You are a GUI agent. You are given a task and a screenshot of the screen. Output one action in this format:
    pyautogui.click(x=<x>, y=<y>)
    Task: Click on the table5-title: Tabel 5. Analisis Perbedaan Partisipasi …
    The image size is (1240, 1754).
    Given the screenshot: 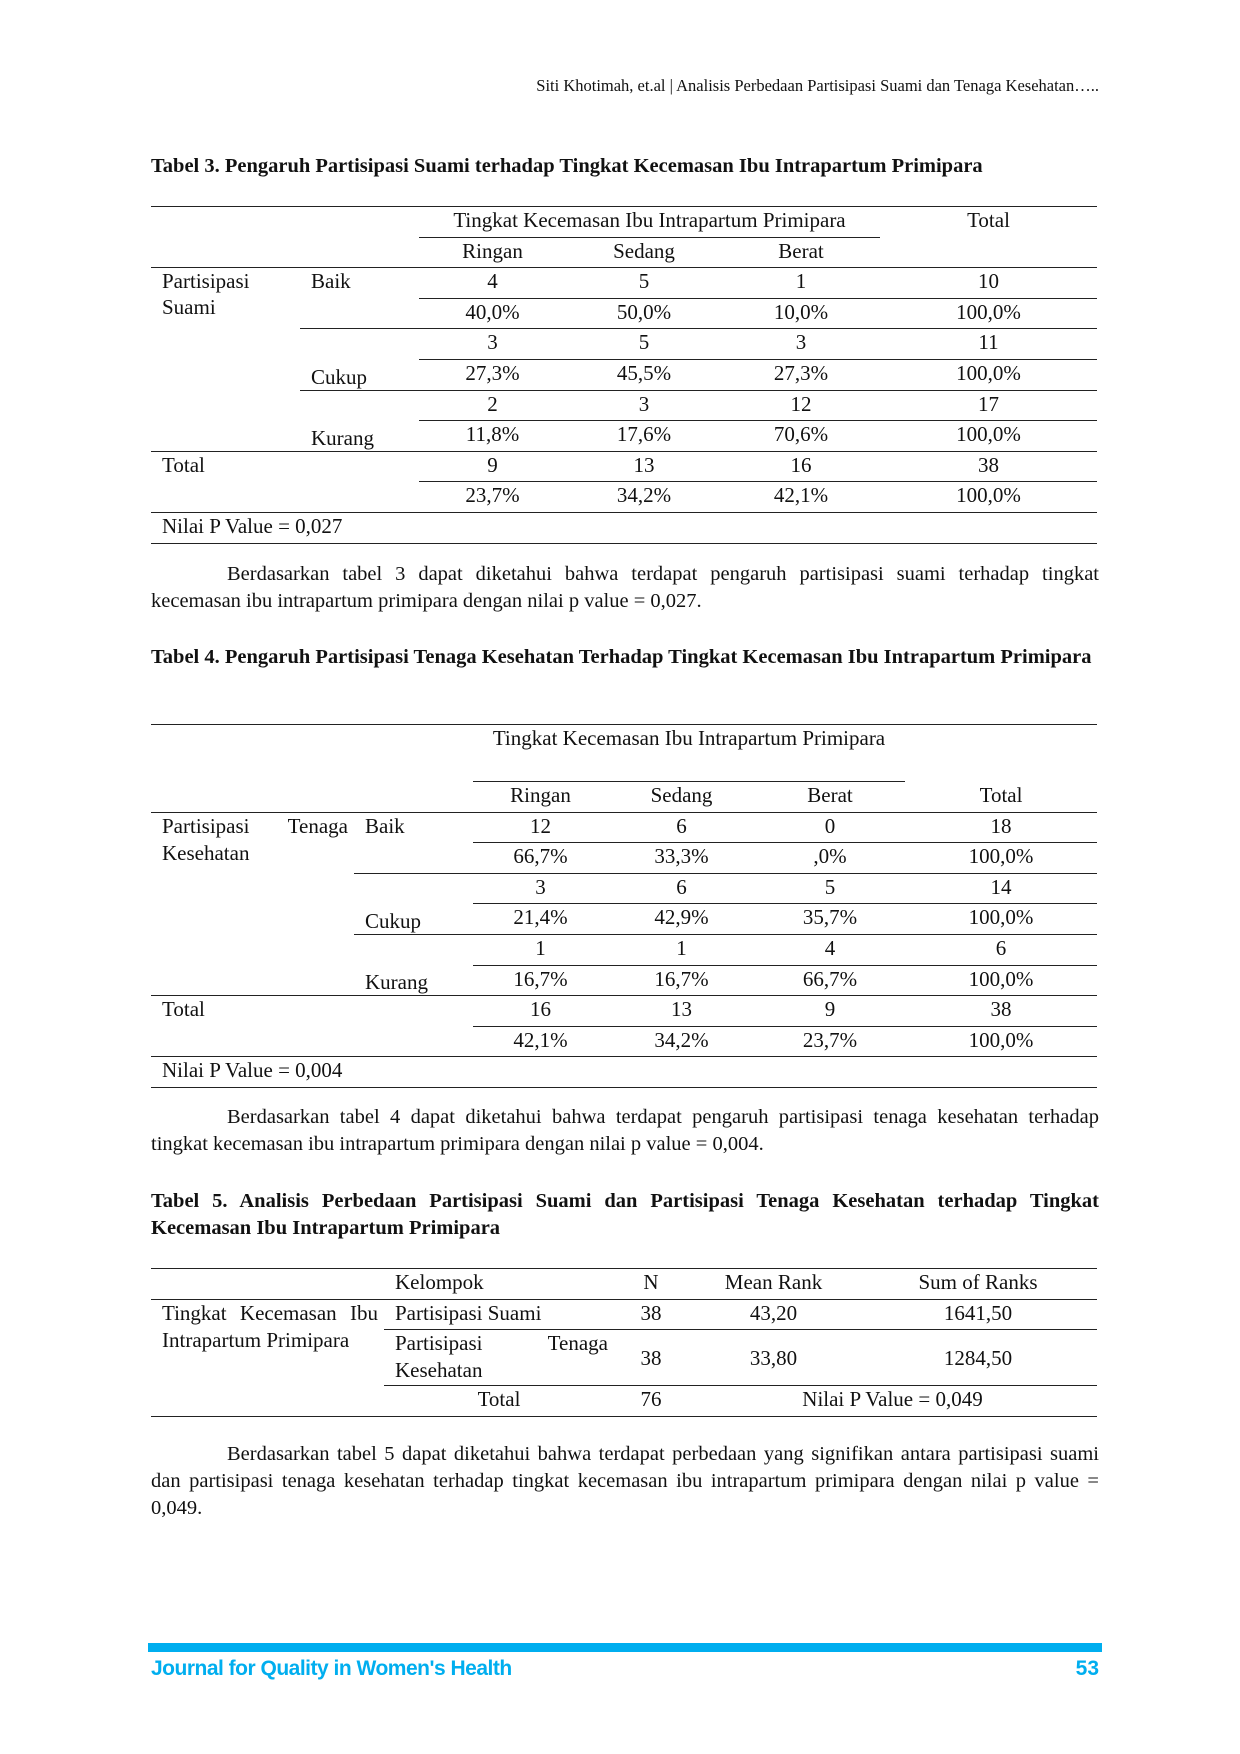 What is the action you would take?
    pyautogui.click(x=625, y=1214)
    